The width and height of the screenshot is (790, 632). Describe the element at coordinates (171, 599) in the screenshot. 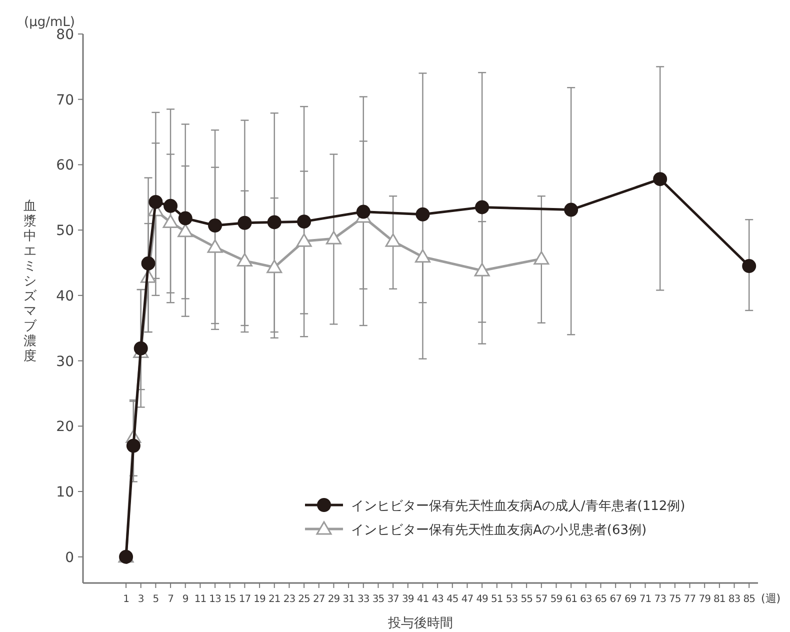

I see `x-tick-label: 7` at that location.